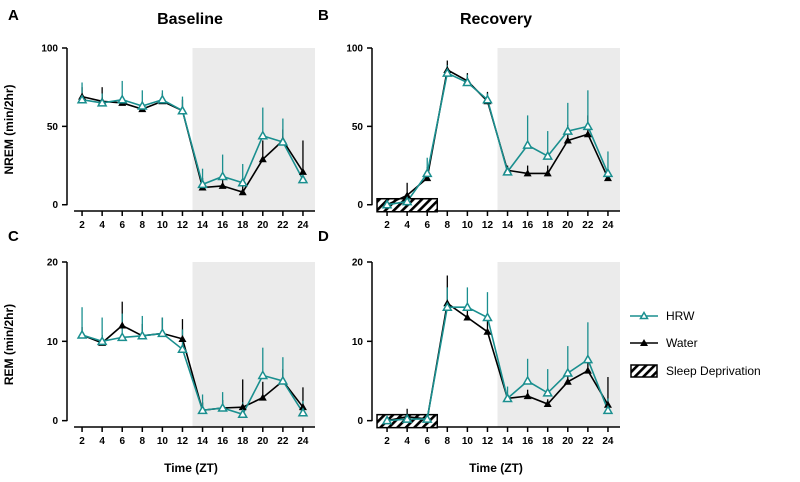  What do you see at coordinates (183, 441) in the screenshot?
I see `x-tick-label-c-12: 12` at bounding box center [183, 441].